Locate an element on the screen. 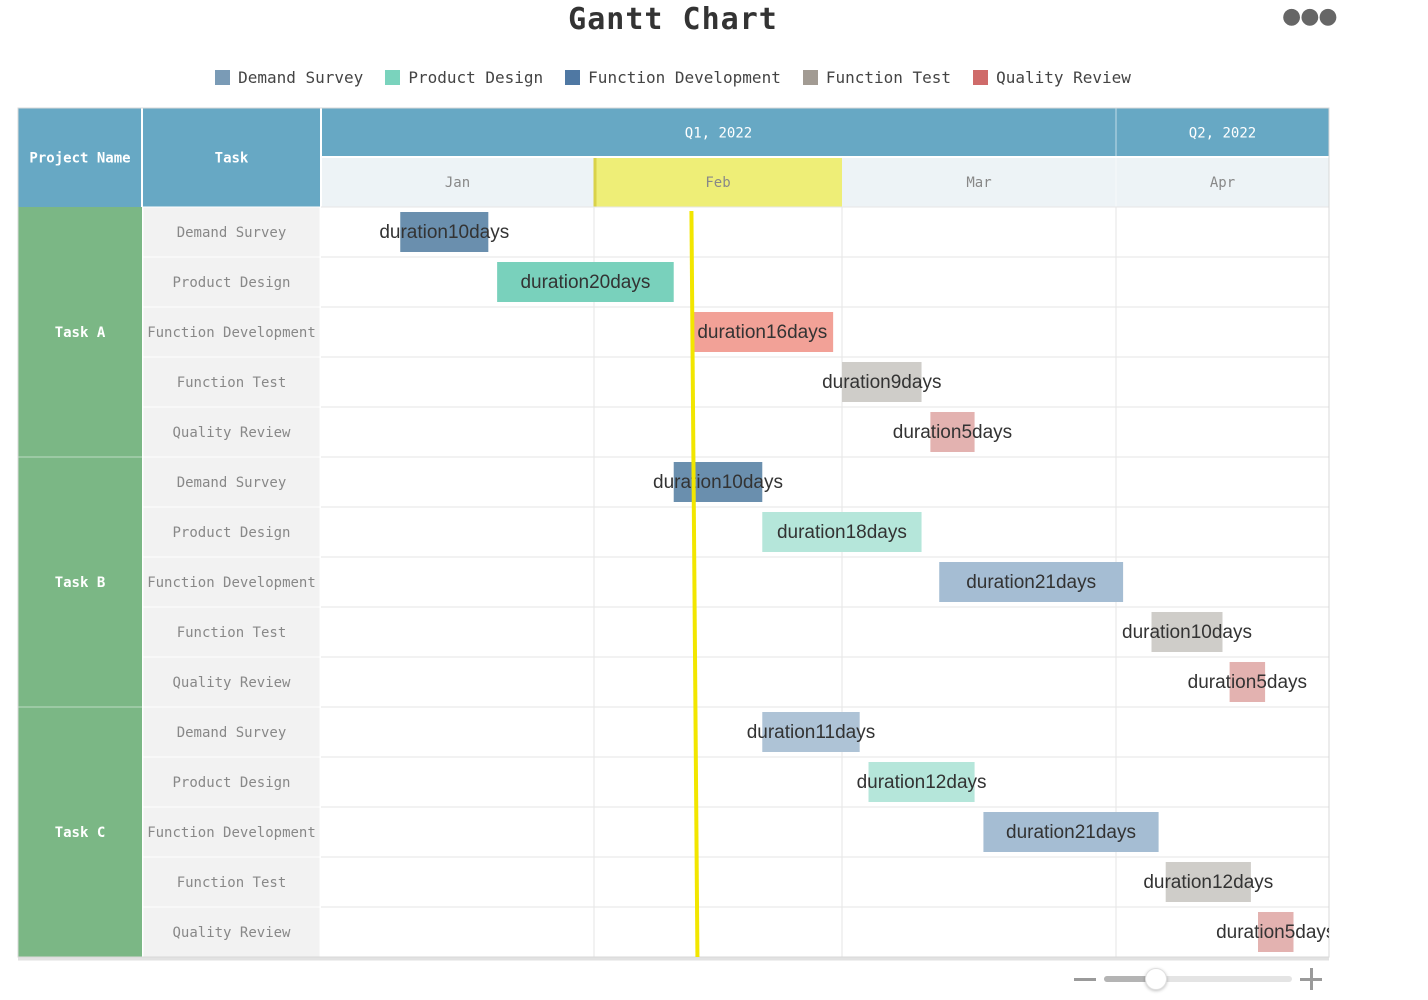 The height and width of the screenshot is (1000, 1428). zoom-slider-handle is located at coordinates (1155, 979).